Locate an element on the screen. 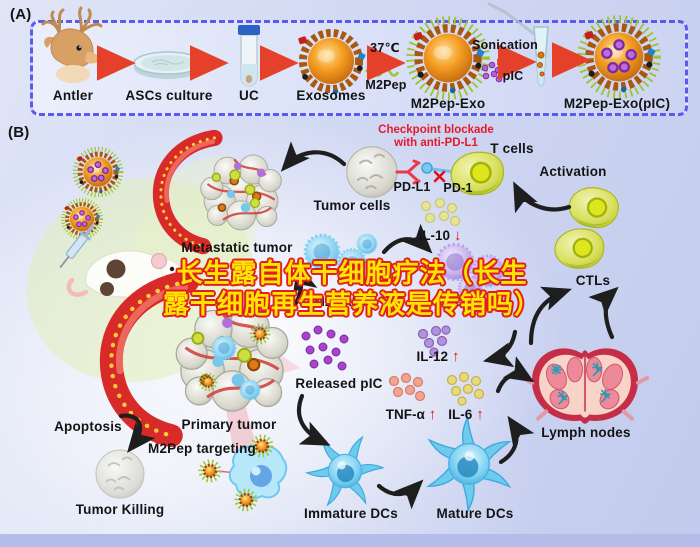 The width and height of the screenshot is (700, 547). label-temperature: 37℃ is located at coordinates (385, 48).